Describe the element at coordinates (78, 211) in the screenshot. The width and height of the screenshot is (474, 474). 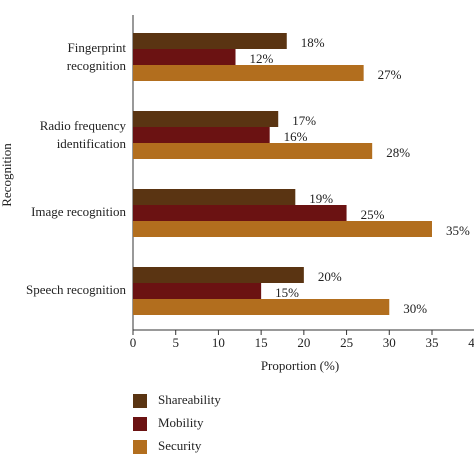
I see `y-tick-label: Image recognition` at that location.